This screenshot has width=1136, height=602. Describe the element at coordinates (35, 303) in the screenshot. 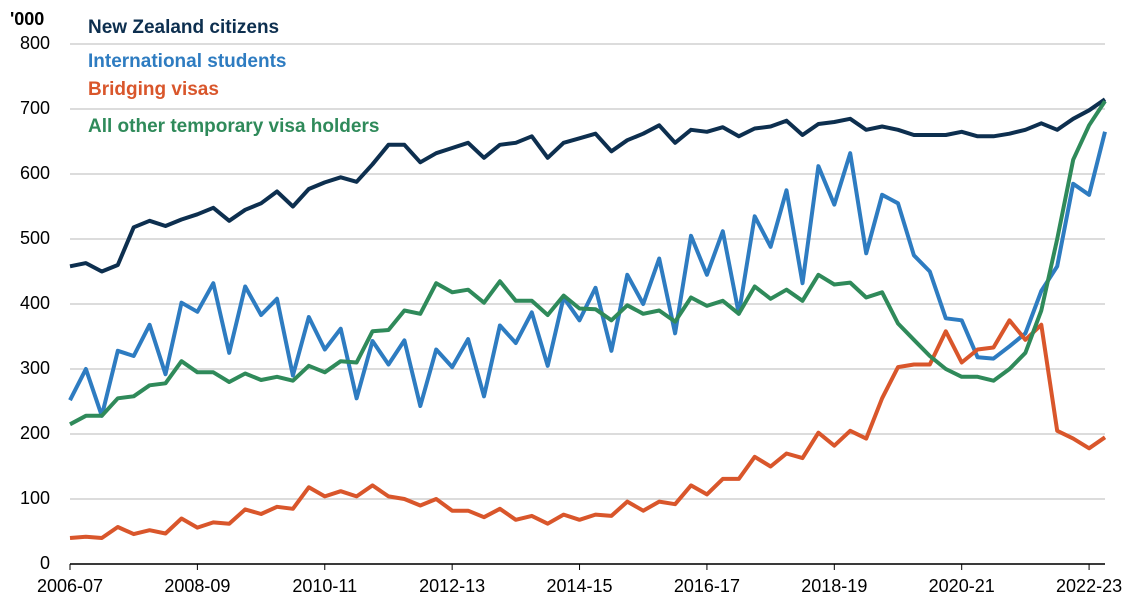

I see `y-tick-label: 400` at that location.